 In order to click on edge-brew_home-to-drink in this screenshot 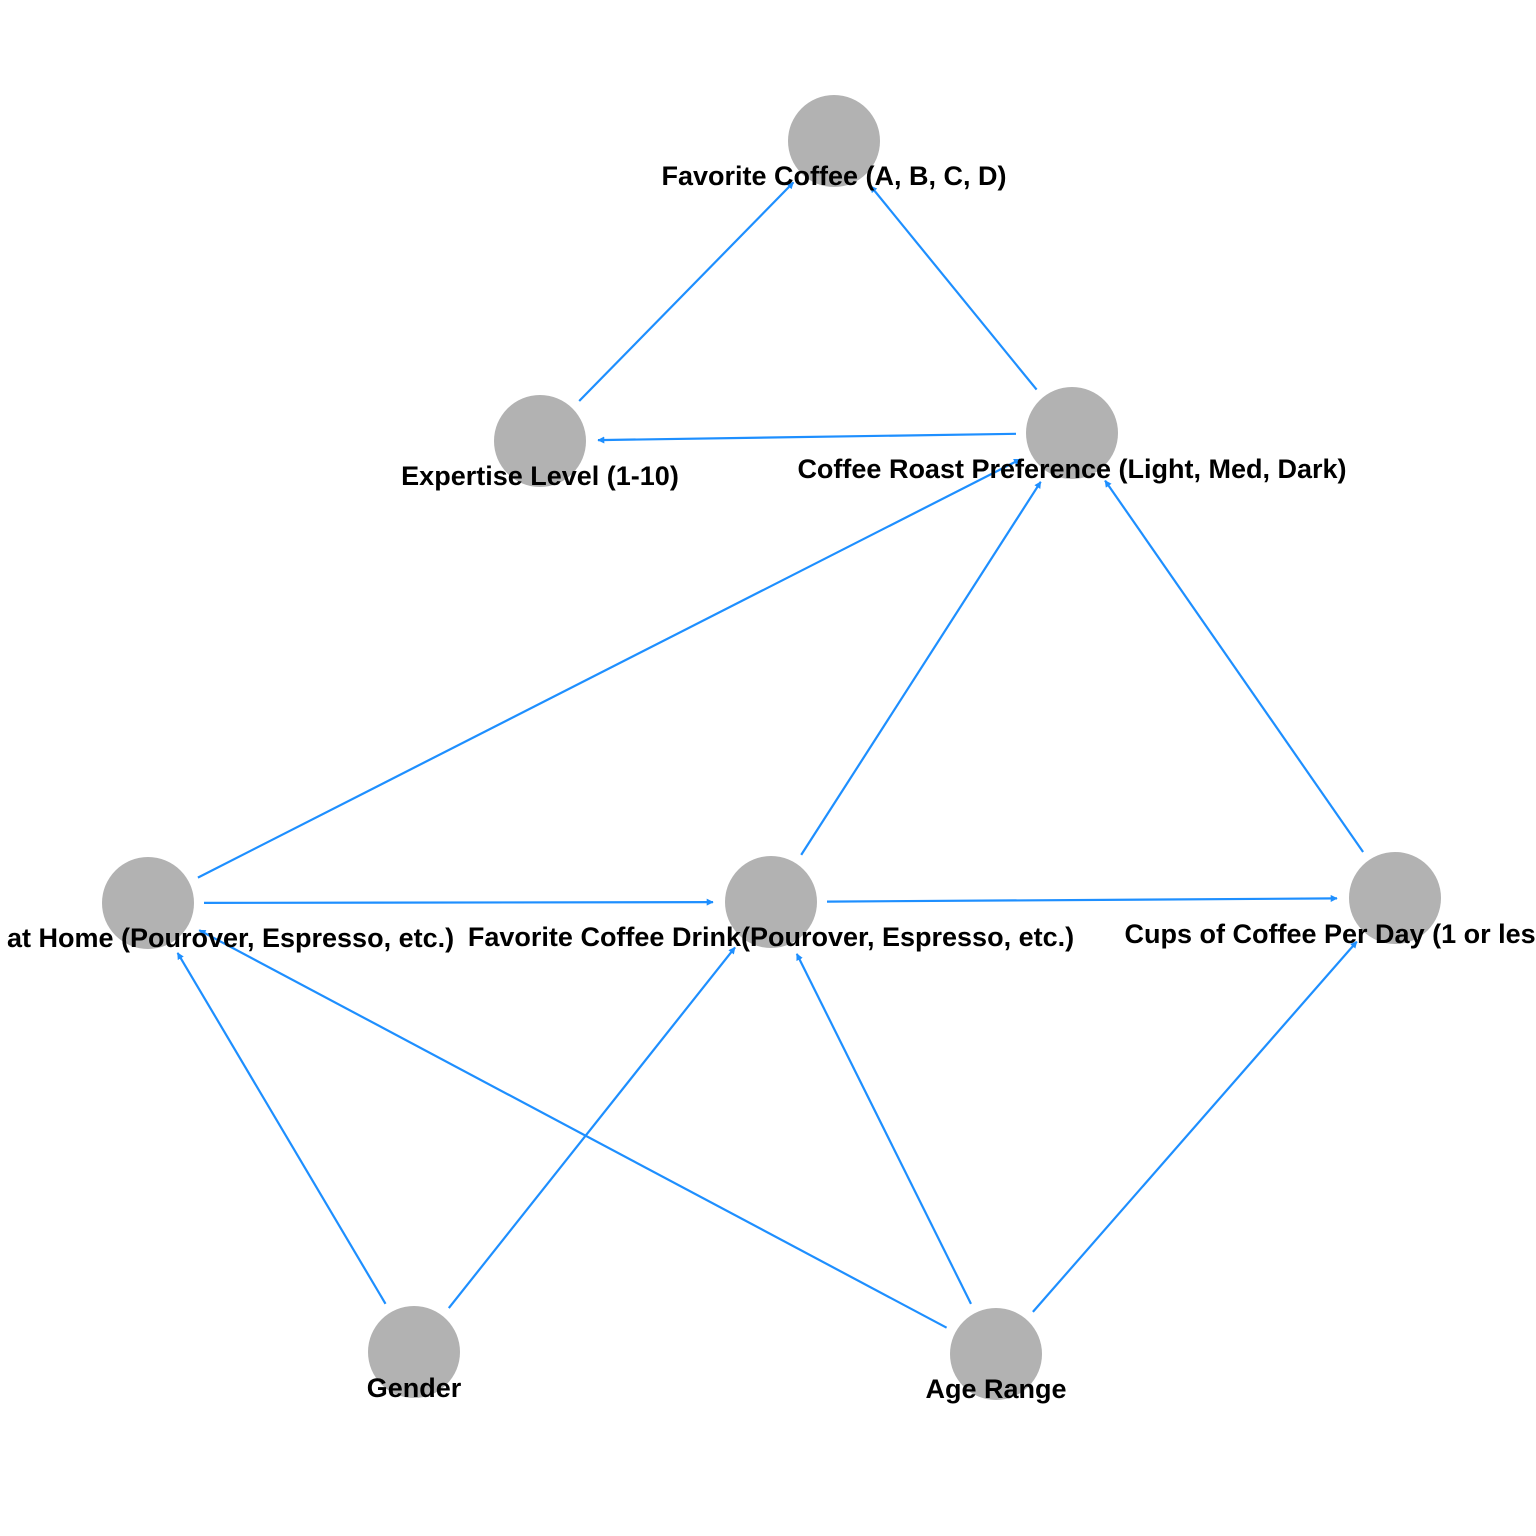, I will do `click(458, 902)`.